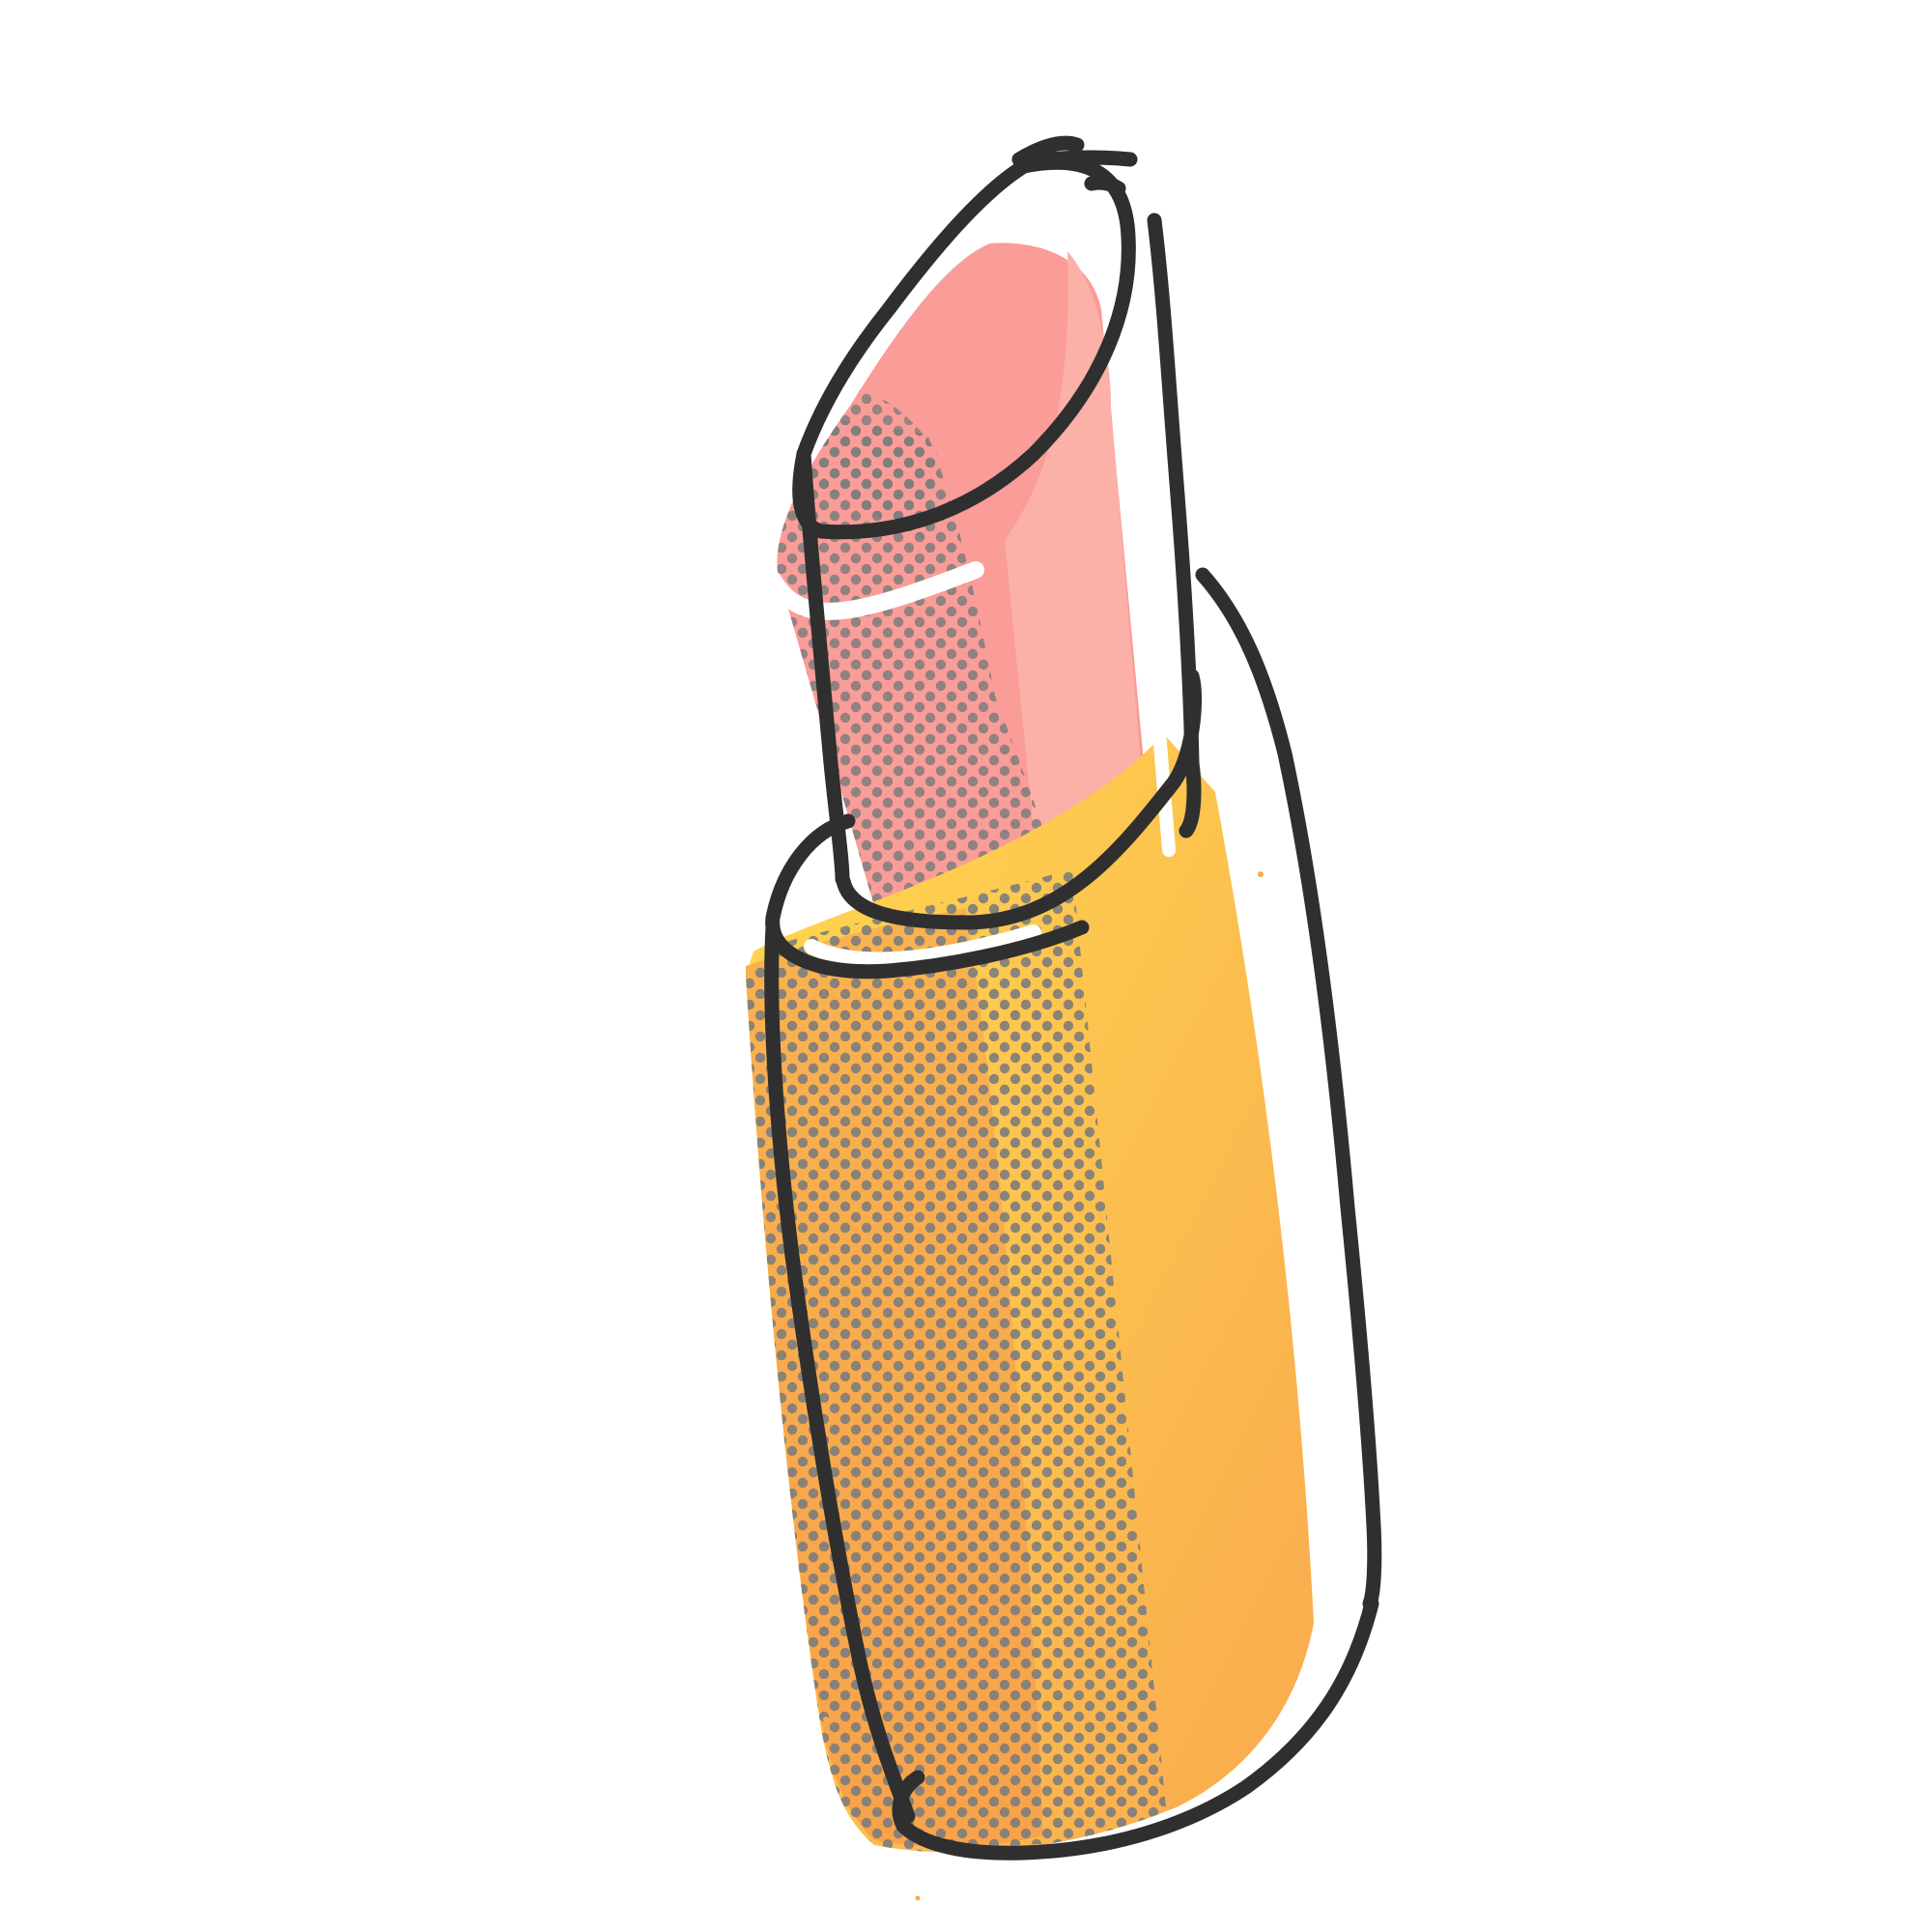 The height and width of the screenshot is (1932, 1932). What do you see at coordinates (840, 1372) in the screenshot?
I see `tube-left-outline` at bounding box center [840, 1372].